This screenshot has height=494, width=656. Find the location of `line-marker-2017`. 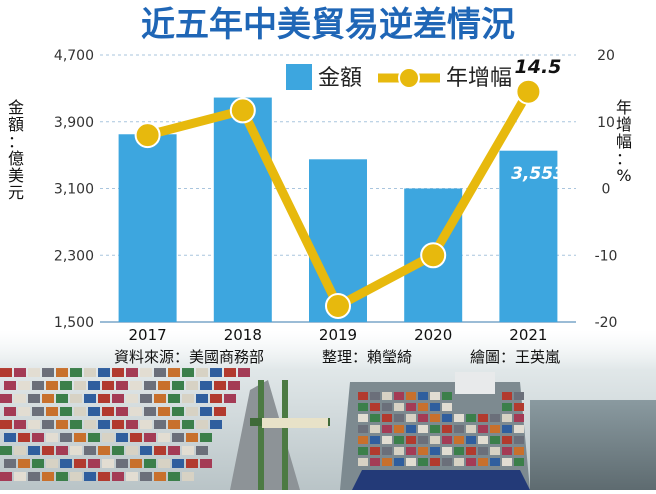

line-marker-2017 is located at coordinates (147, 135).